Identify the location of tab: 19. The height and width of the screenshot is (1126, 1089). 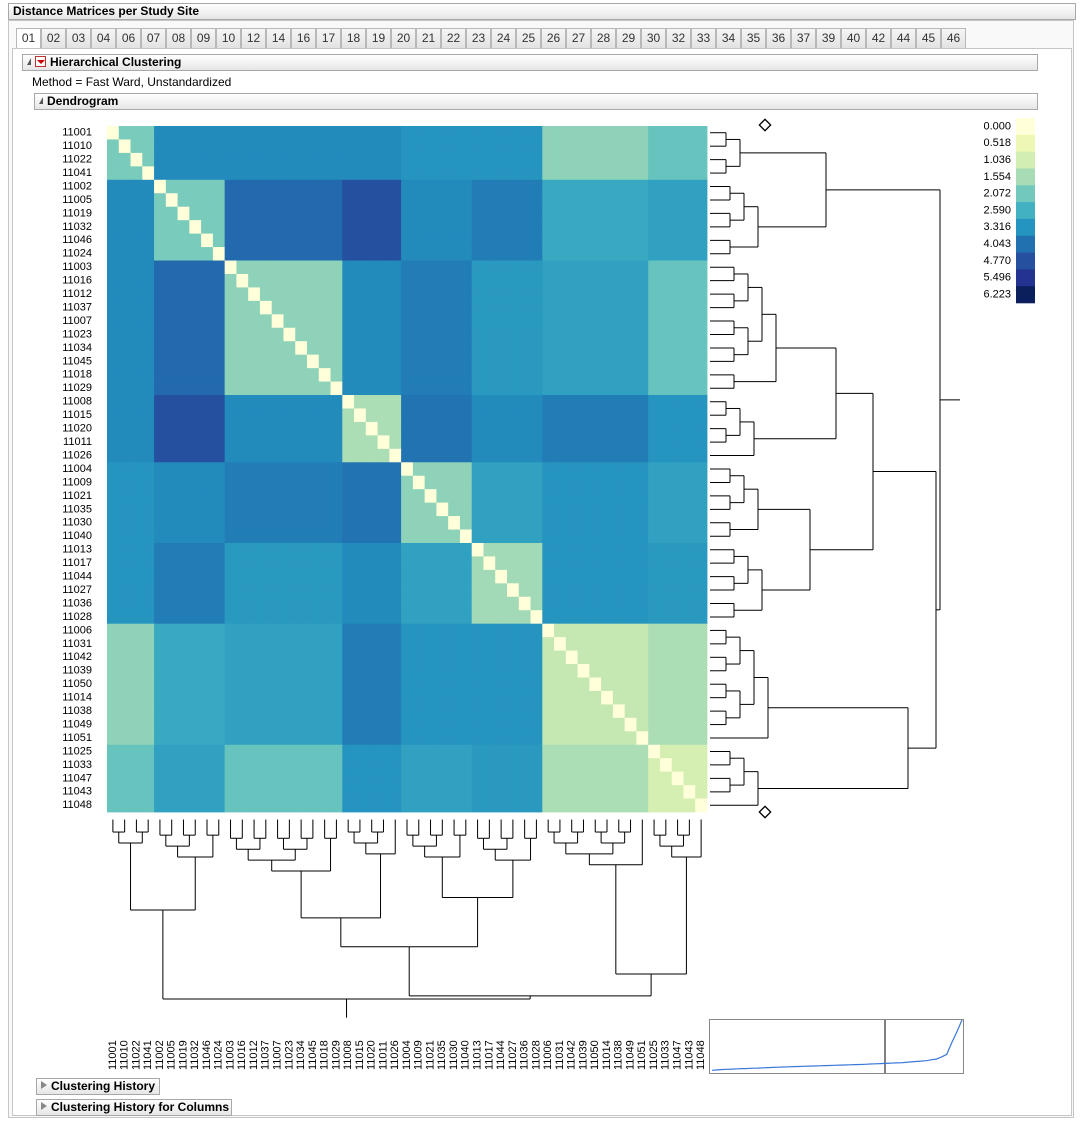
(378, 38).